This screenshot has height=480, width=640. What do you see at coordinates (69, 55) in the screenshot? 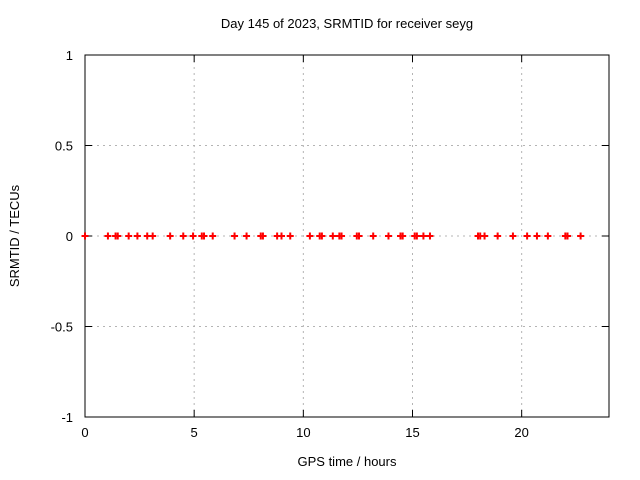
I see `y-tick-label: 1` at bounding box center [69, 55].